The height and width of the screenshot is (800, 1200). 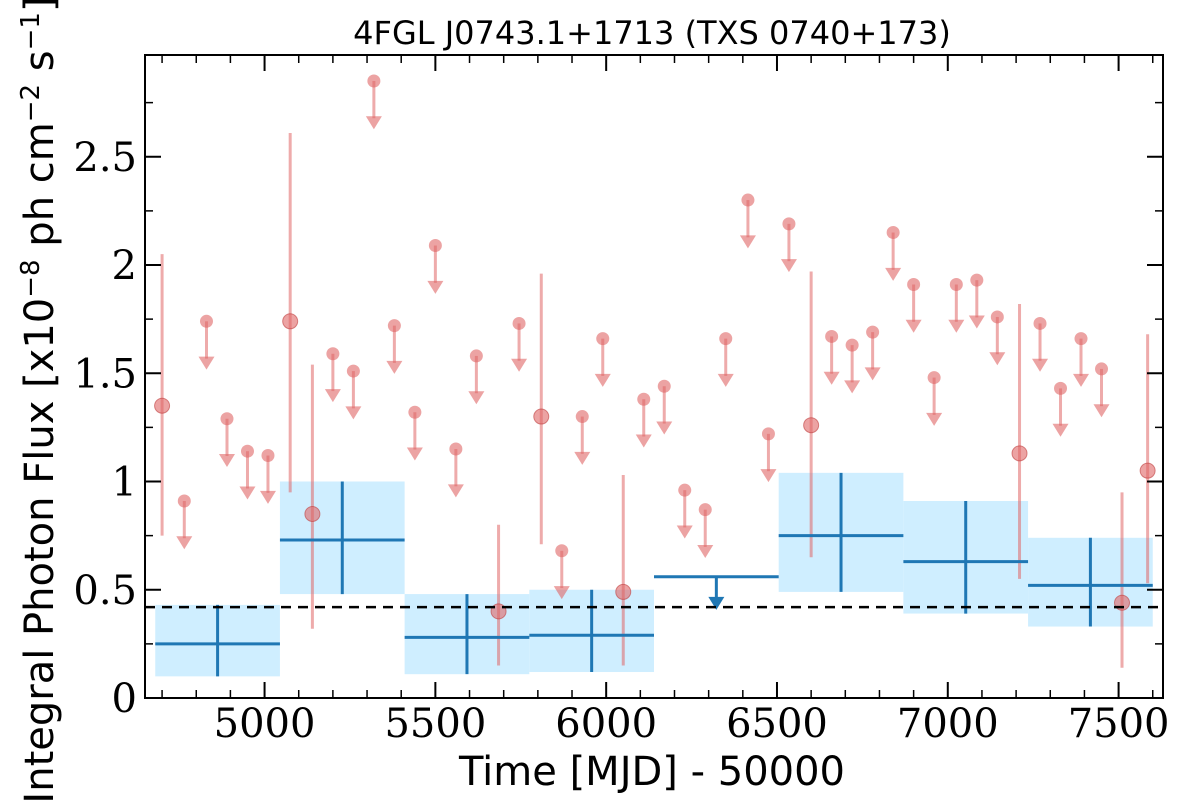 What do you see at coordinates (105, 374) in the screenshot?
I see `y-tick-label: 1.5` at bounding box center [105, 374].